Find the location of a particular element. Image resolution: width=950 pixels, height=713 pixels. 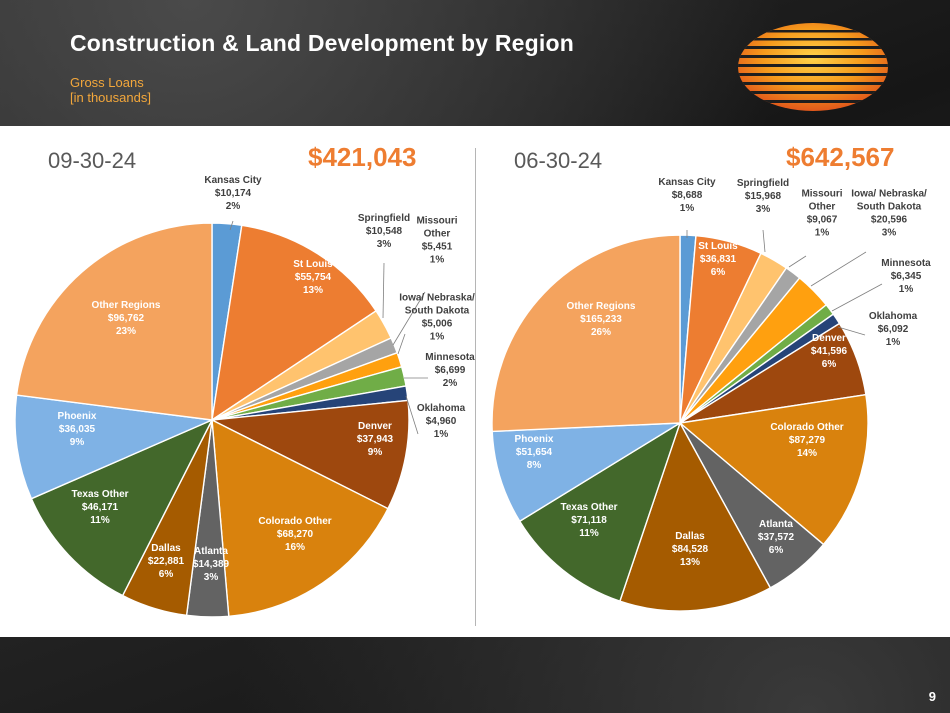

region-name: Other is located at coordinates (822, 207).